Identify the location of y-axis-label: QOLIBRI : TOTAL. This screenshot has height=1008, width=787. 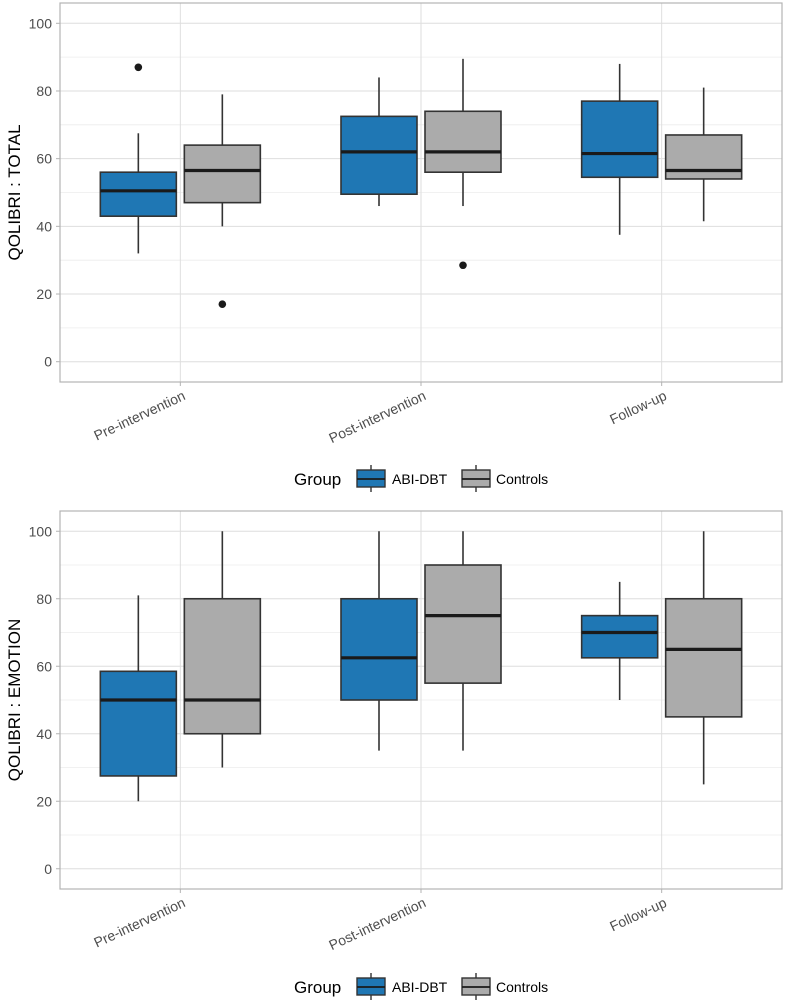
(14, 192).